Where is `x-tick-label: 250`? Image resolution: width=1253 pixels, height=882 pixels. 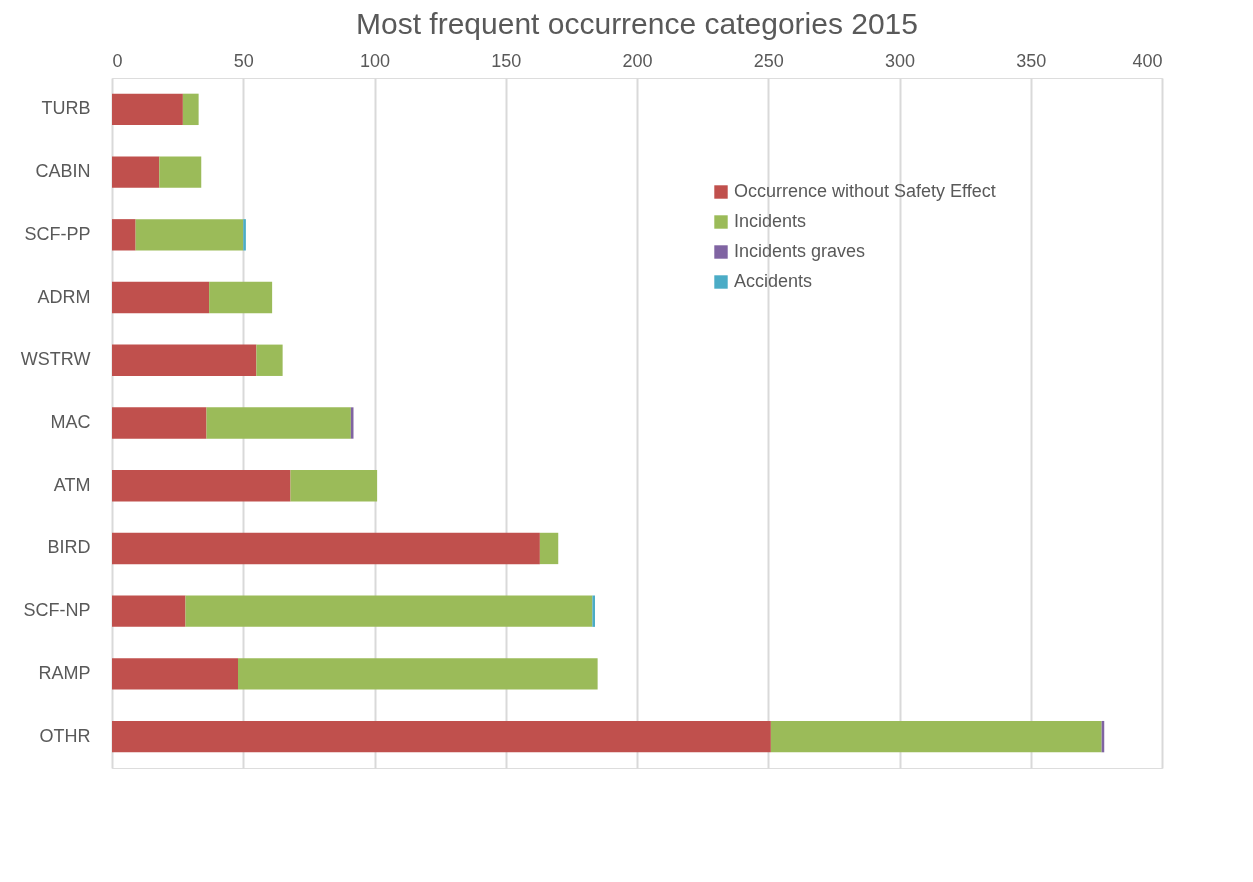 x-tick-label: 250 is located at coordinates (768, 60).